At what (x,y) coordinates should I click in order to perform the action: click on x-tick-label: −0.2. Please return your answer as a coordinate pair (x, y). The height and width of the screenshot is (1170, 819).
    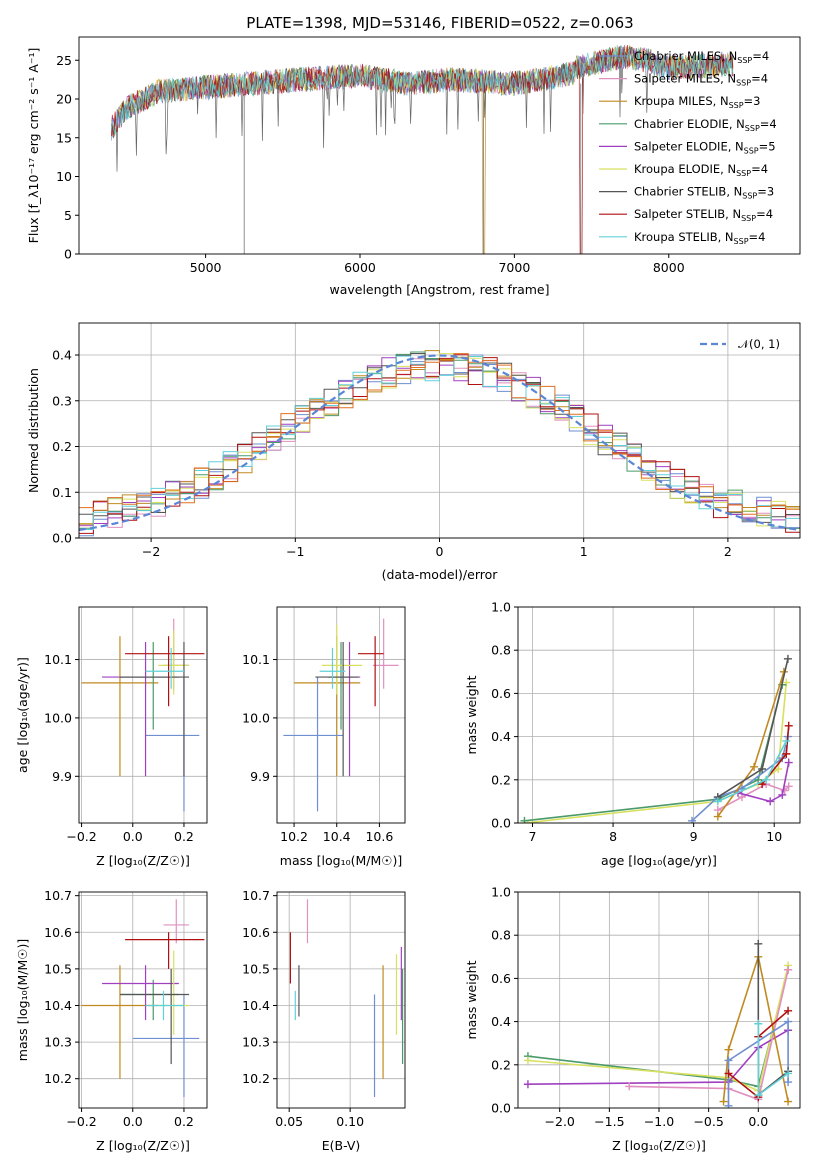
    Looking at the image, I should click on (81, 836).